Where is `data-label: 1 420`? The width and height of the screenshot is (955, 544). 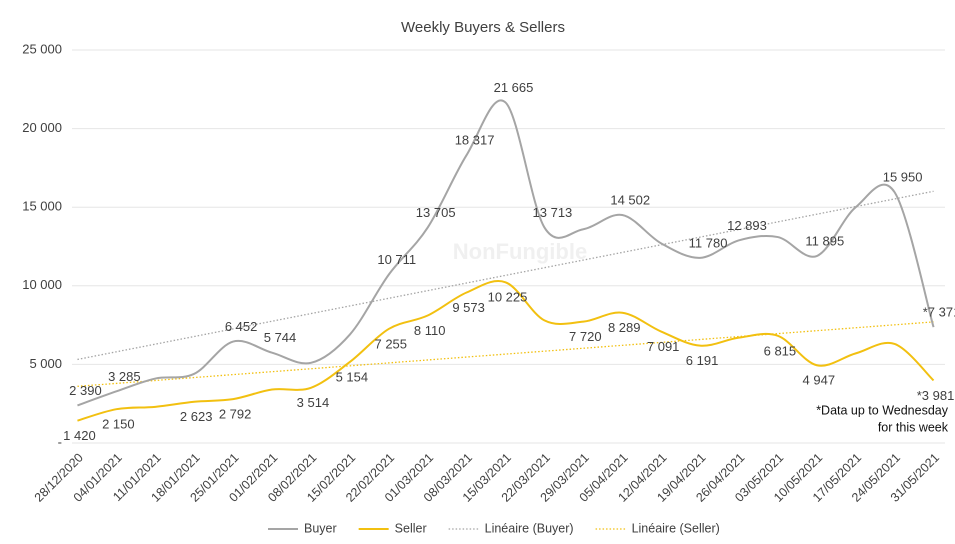
data-label: 1 420 is located at coordinates (79, 435).